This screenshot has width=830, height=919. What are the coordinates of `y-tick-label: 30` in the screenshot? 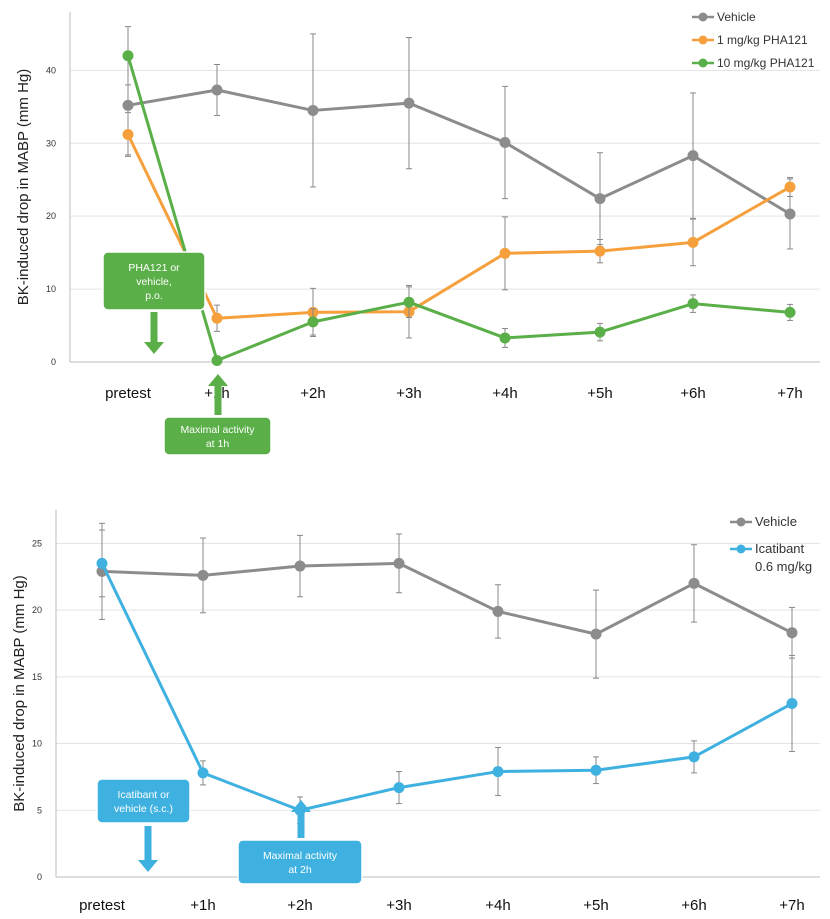 It's located at (51, 143).